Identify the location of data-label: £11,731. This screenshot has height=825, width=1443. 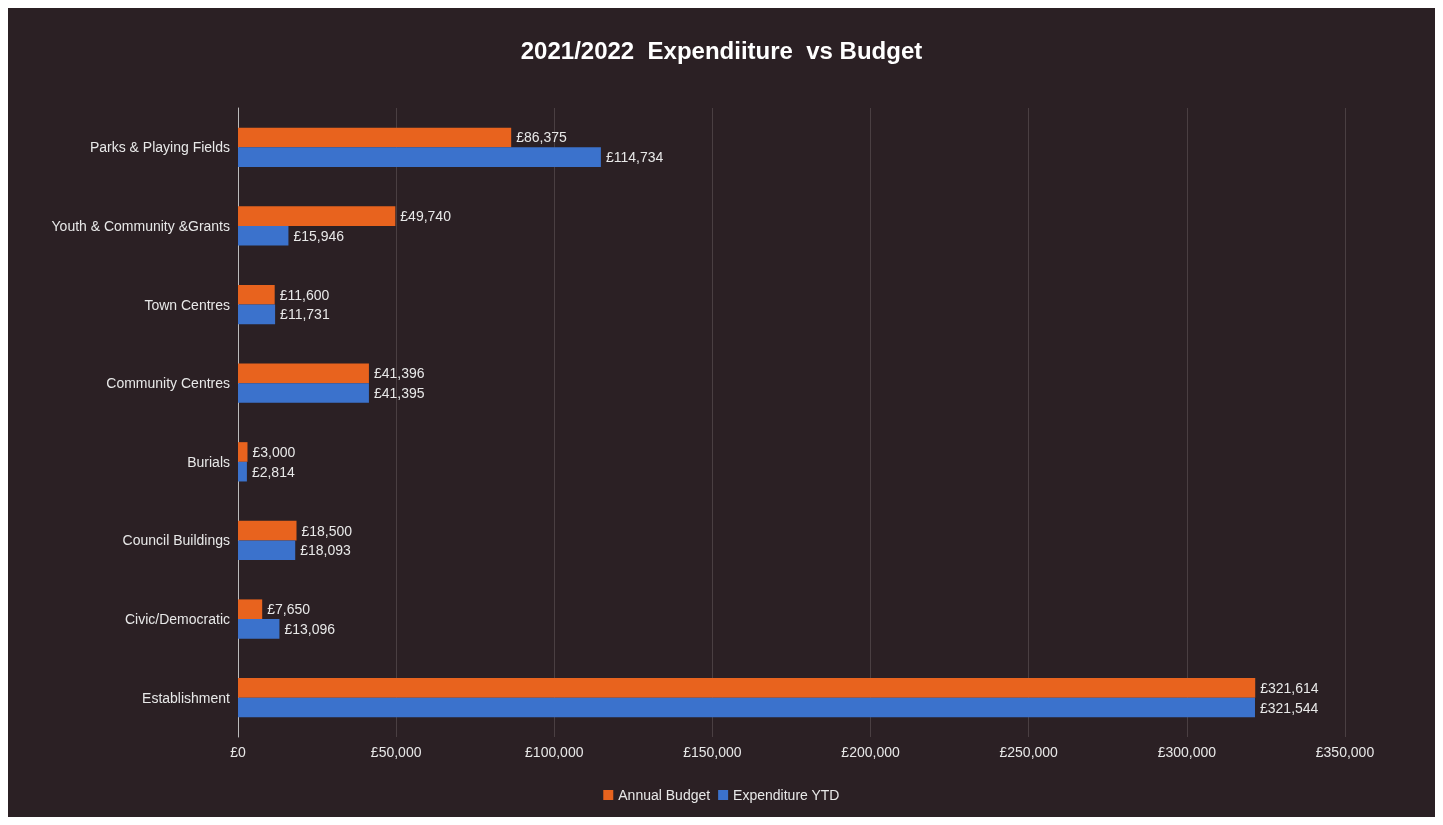
(305, 314).